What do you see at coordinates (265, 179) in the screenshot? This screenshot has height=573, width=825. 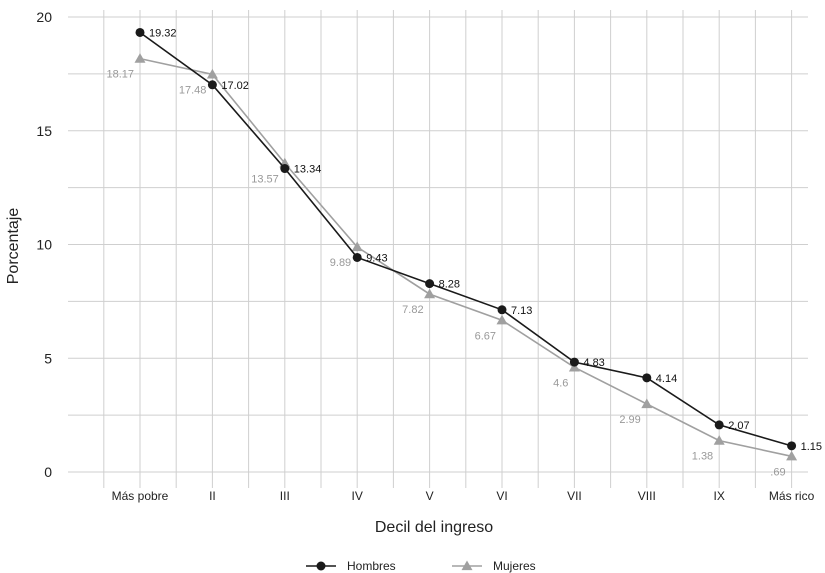 I see `data-label: 13.57` at bounding box center [265, 179].